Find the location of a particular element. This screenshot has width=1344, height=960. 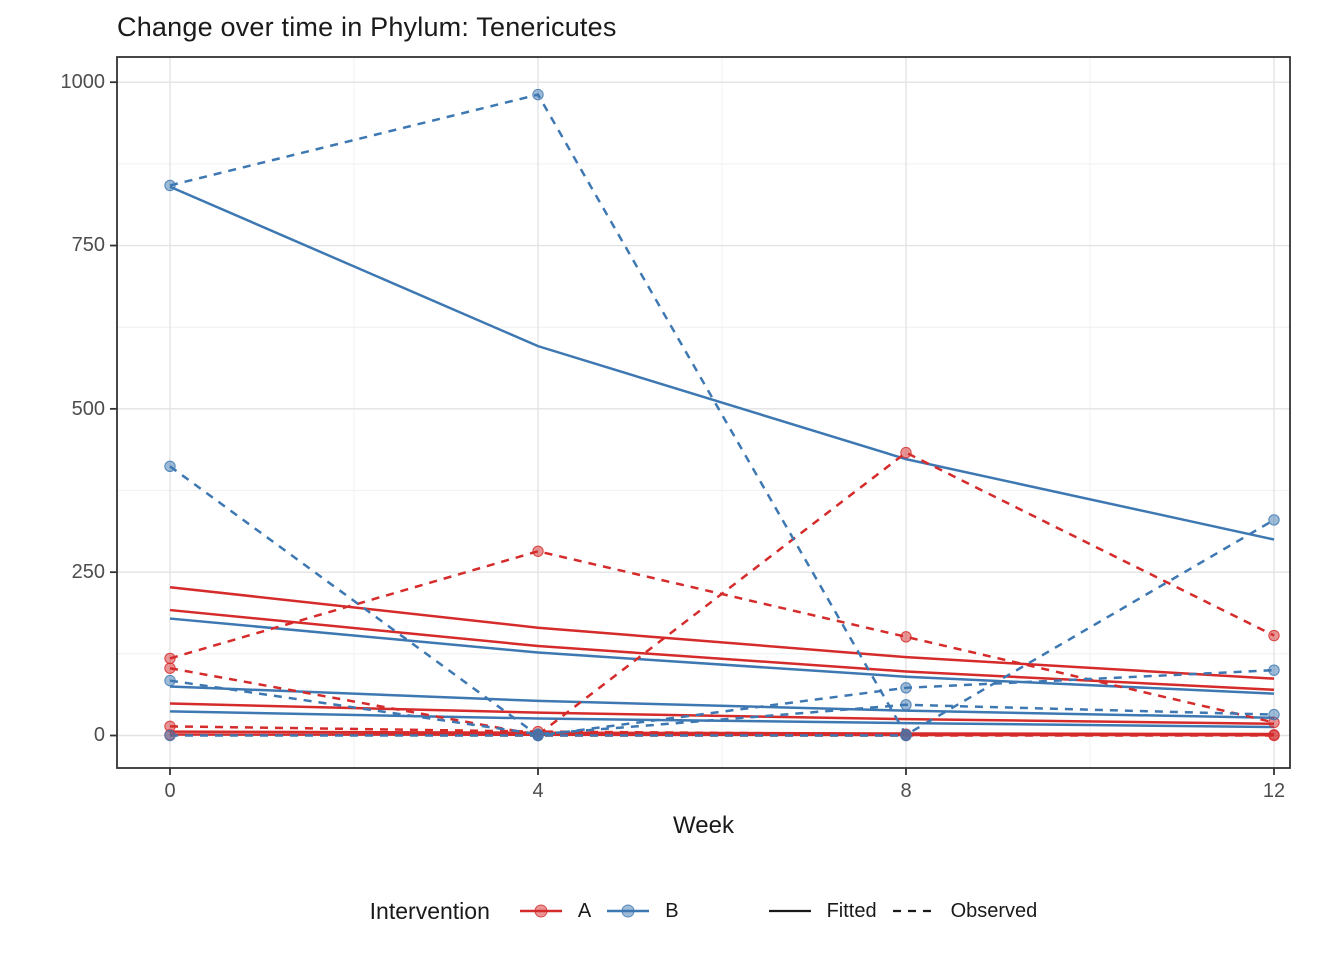

chart-title: Change over time in Phylum: Tenericutes is located at coordinates (367, 27).